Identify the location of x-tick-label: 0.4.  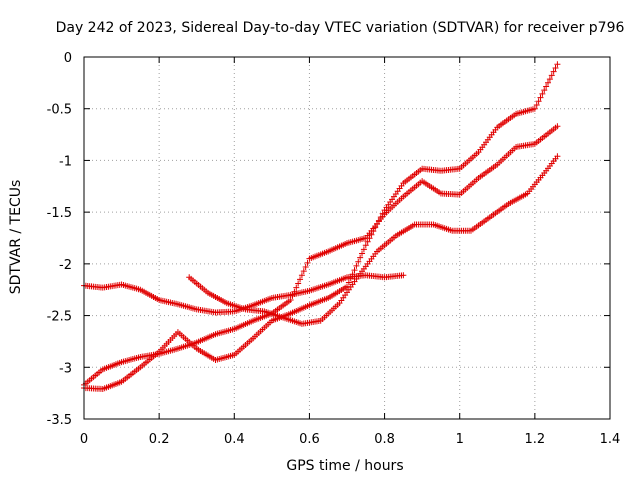
(234, 439).